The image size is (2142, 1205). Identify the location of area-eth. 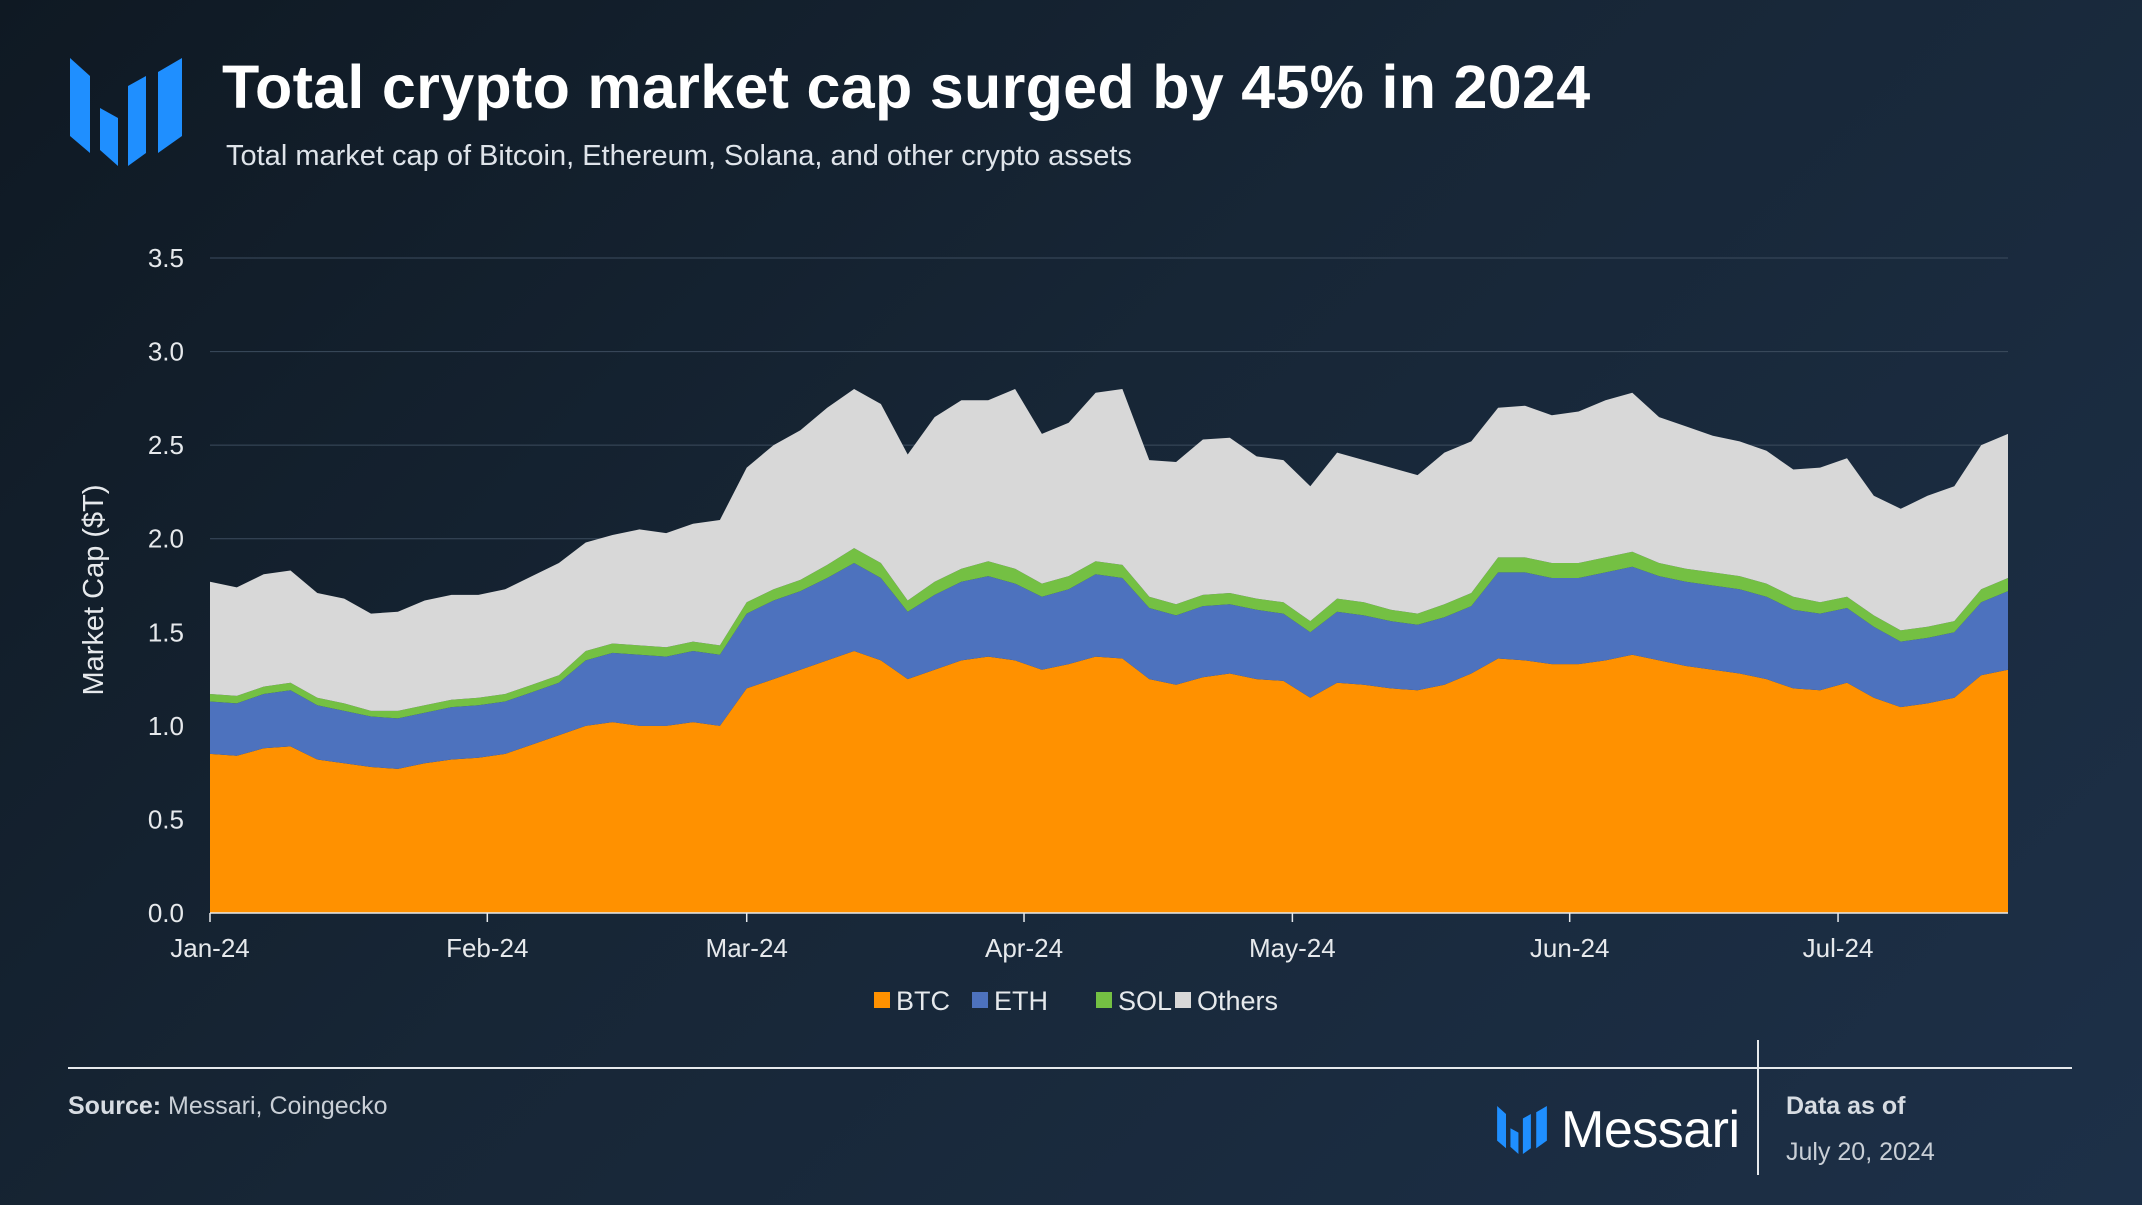
(1109, 666).